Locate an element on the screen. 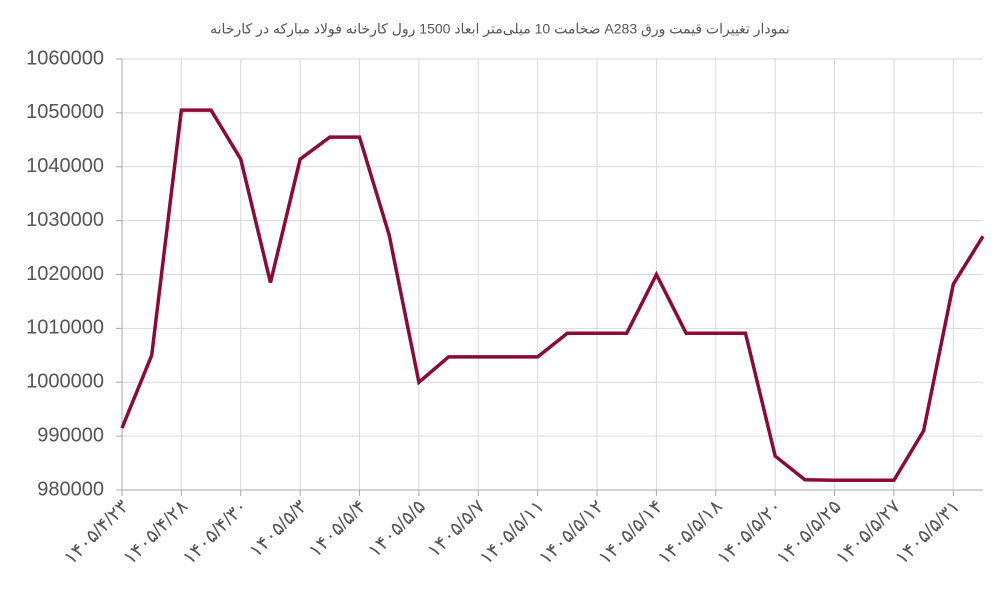 Image resolution: width=1000 pixels, height=600 pixels. x-tick-label: ۱۴۰۵/۵/۳۱ is located at coordinates (928, 532).